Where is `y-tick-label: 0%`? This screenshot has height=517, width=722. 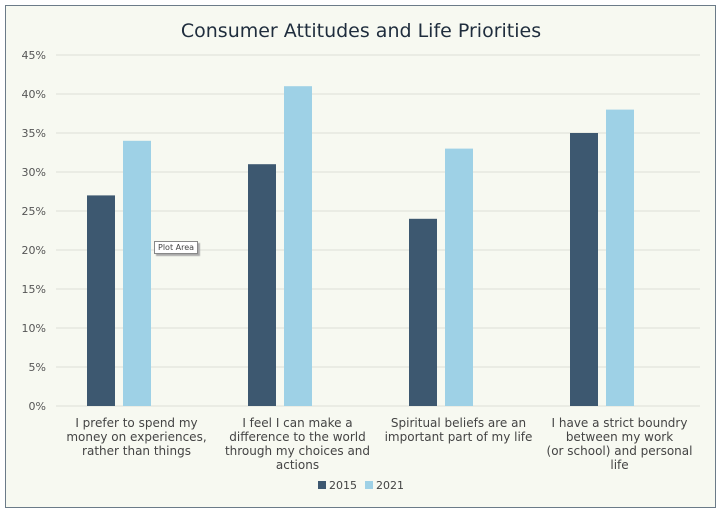 y-tick-label: 0% is located at coordinates (37, 406).